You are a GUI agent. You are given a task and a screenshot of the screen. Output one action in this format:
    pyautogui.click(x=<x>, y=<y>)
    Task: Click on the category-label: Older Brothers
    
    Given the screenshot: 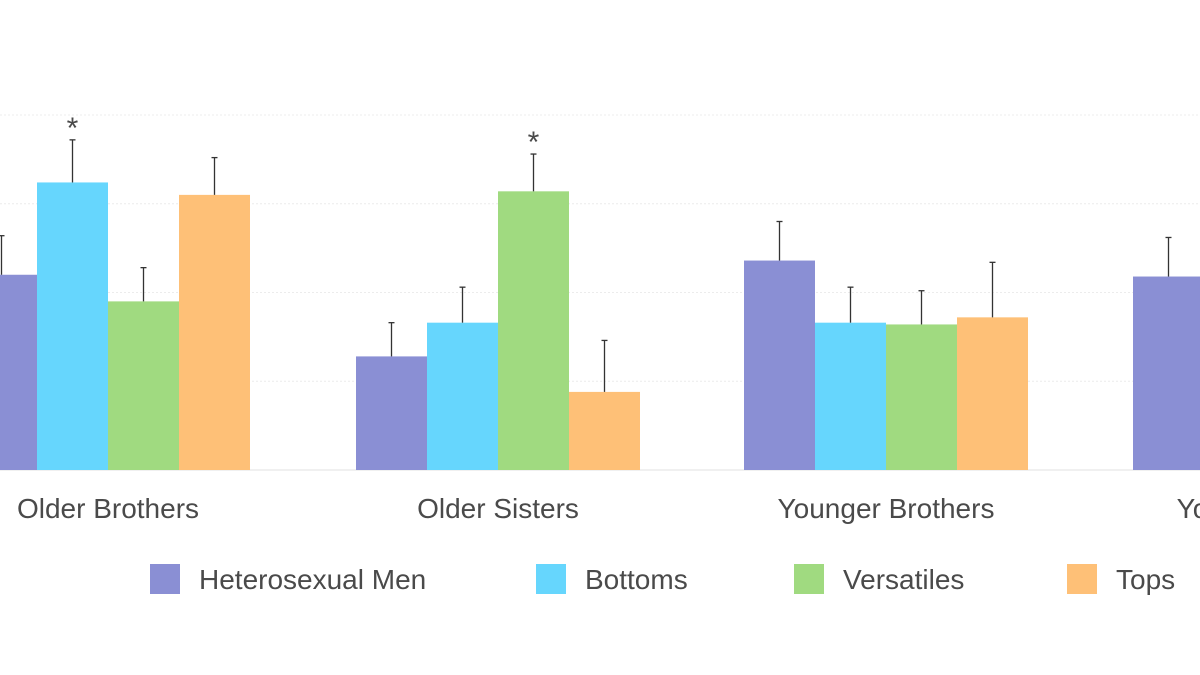 What is the action you would take?
    pyautogui.click(x=108, y=508)
    